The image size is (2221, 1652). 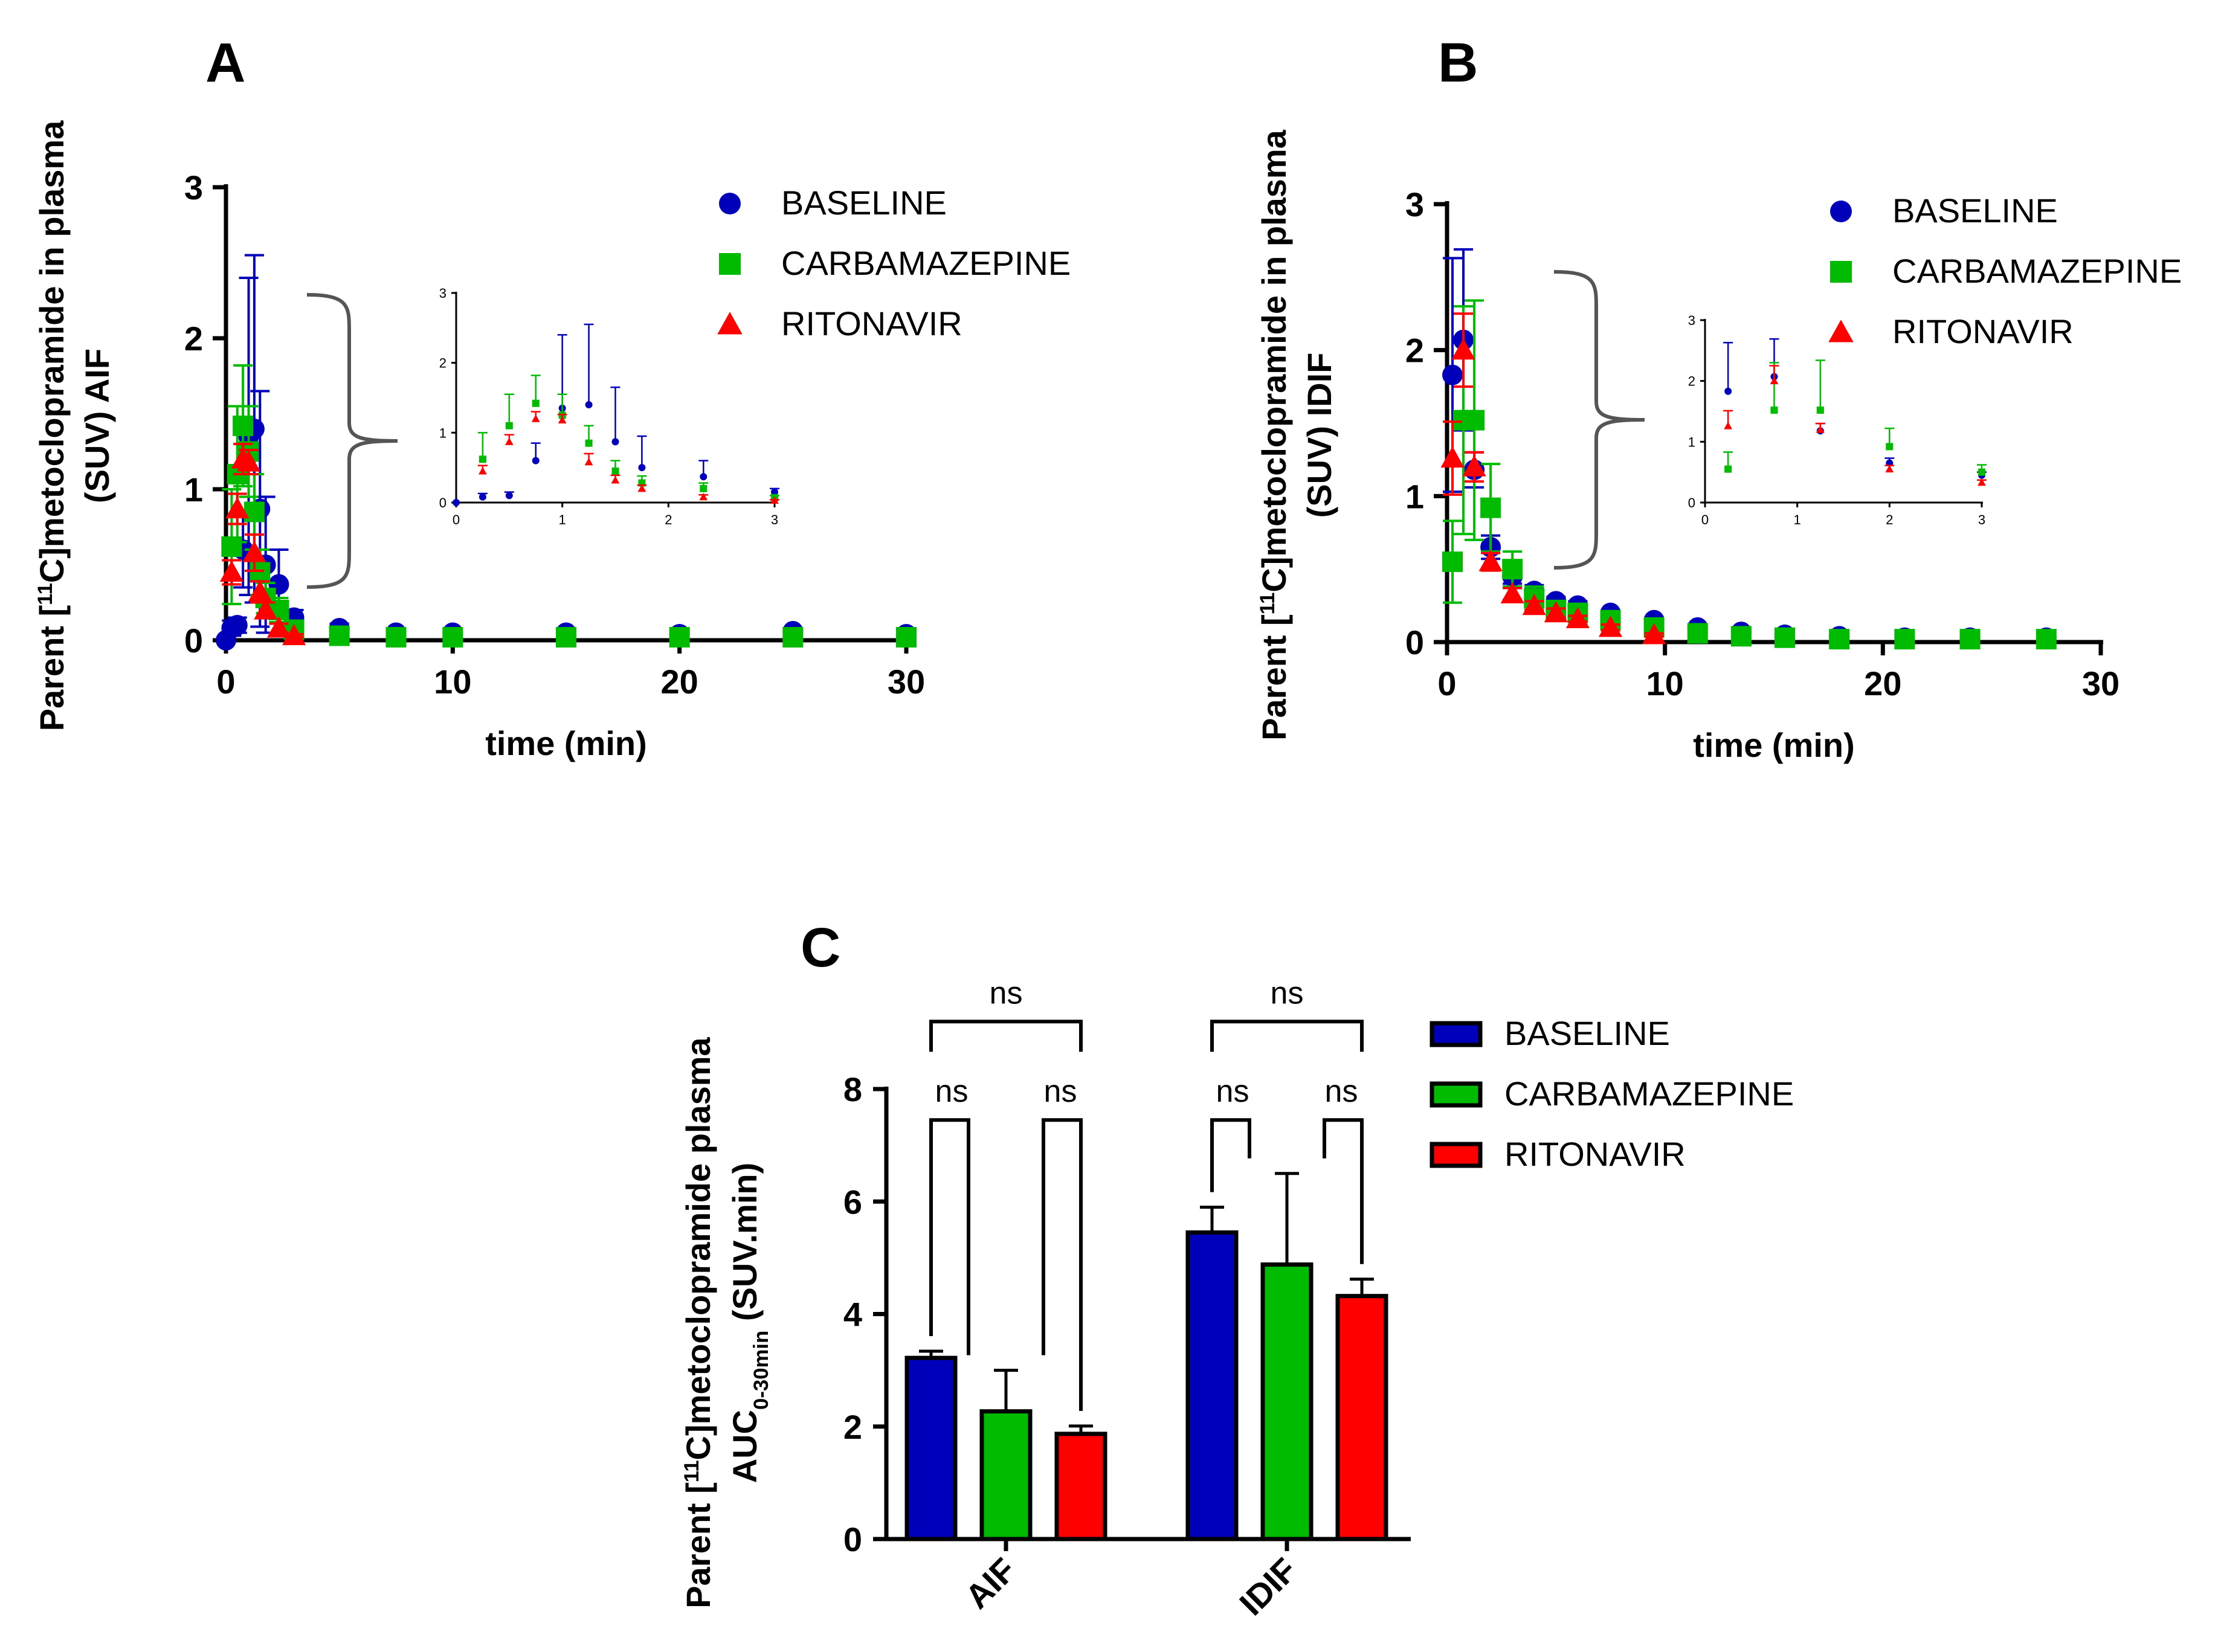 What do you see at coordinates (1080, 1486) in the screenshot?
I see `bar-aif-ritonavir` at bounding box center [1080, 1486].